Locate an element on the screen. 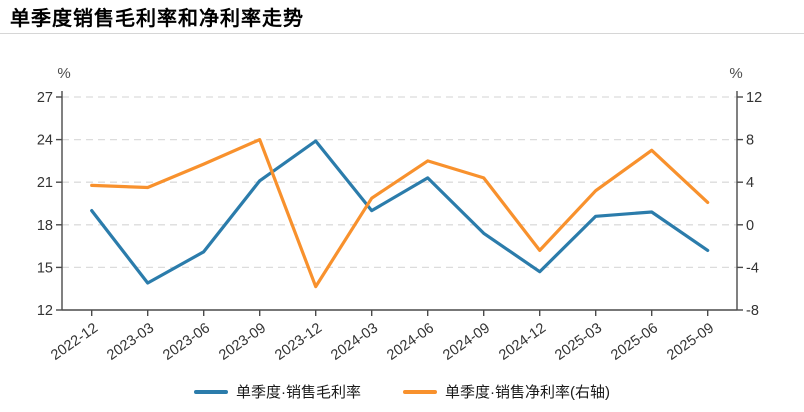 The image size is (804, 412). left-axis-tick-label: 27 is located at coordinates (45, 98).